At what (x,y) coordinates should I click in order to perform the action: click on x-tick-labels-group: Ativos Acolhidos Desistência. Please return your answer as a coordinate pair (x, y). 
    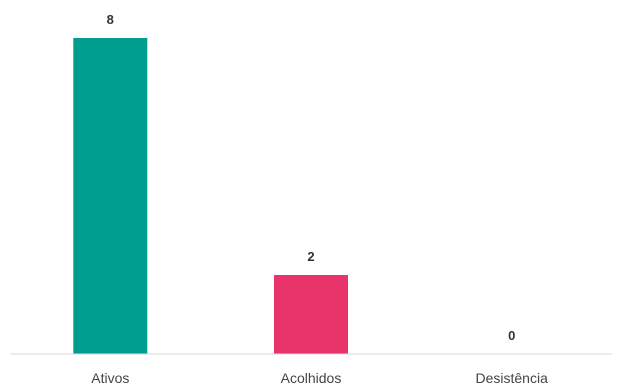
    Looking at the image, I should click on (319, 378).